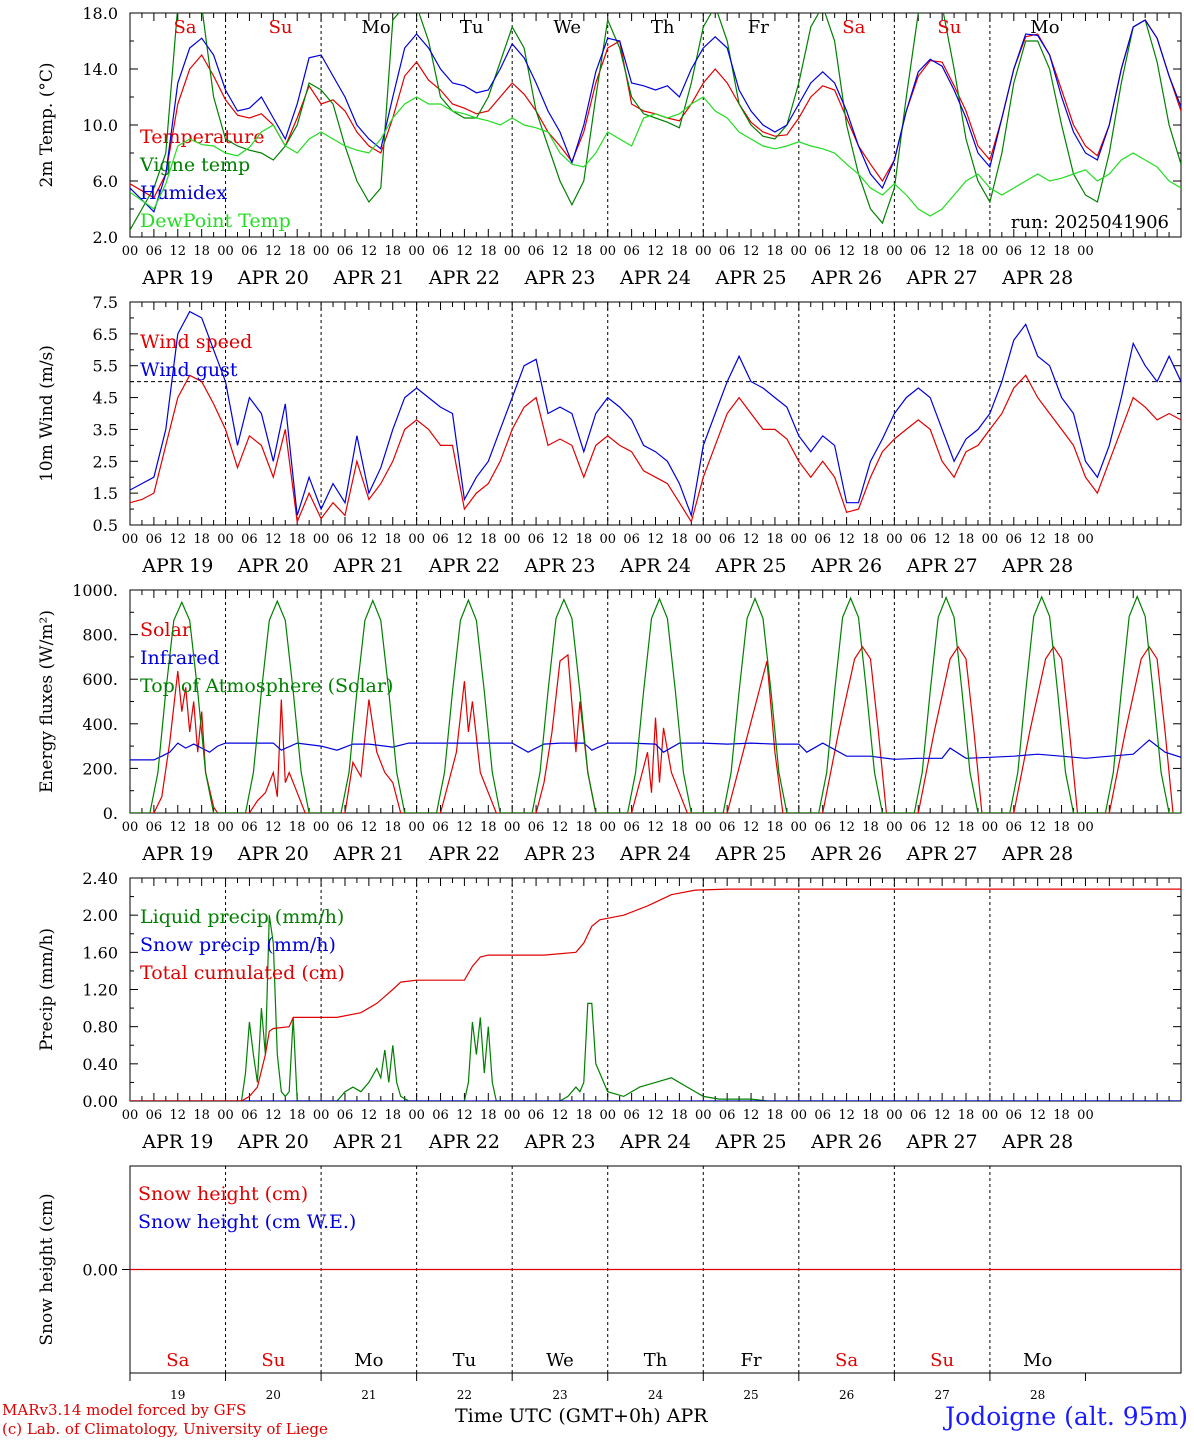  Describe the element at coordinates (105, 461) in the screenshot. I see `y-tick-label: 2.5` at that location.